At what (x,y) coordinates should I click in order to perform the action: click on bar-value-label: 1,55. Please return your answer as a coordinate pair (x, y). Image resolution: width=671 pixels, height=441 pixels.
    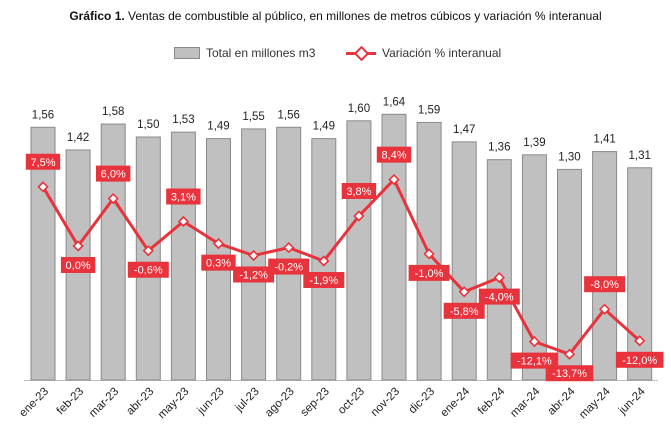
    Looking at the image, I should click on (253, 117).